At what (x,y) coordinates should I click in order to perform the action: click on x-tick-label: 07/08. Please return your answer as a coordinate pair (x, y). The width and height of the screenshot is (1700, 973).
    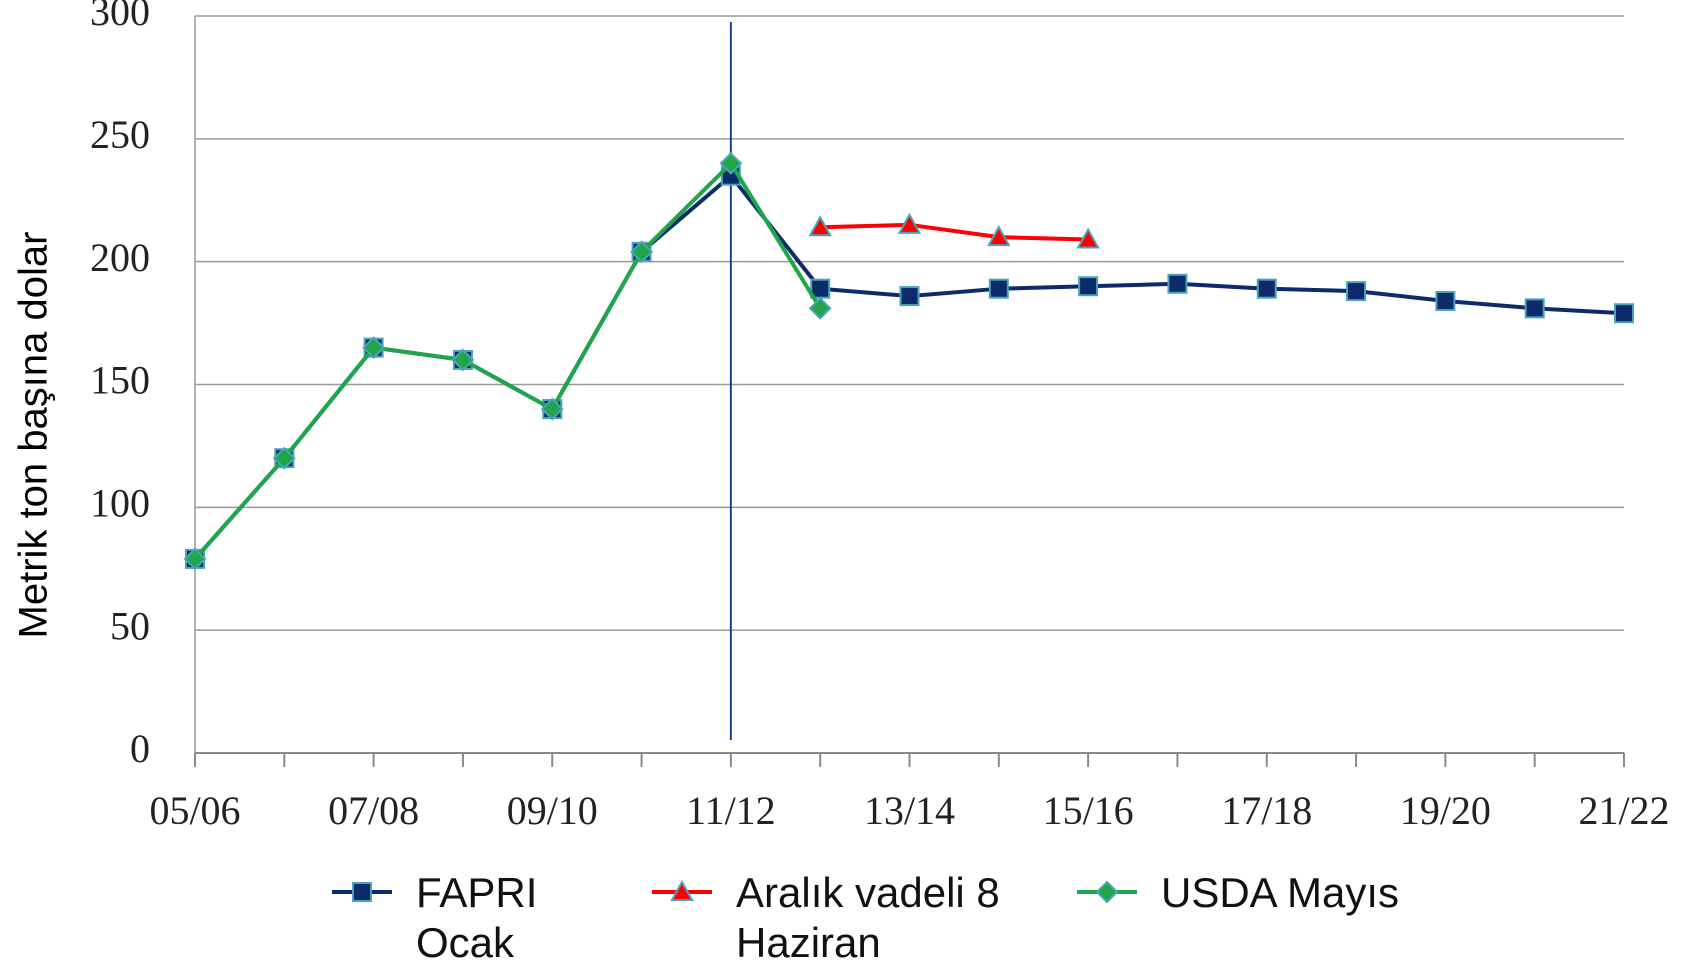
    Looking at the image, I should click on (373, 810).